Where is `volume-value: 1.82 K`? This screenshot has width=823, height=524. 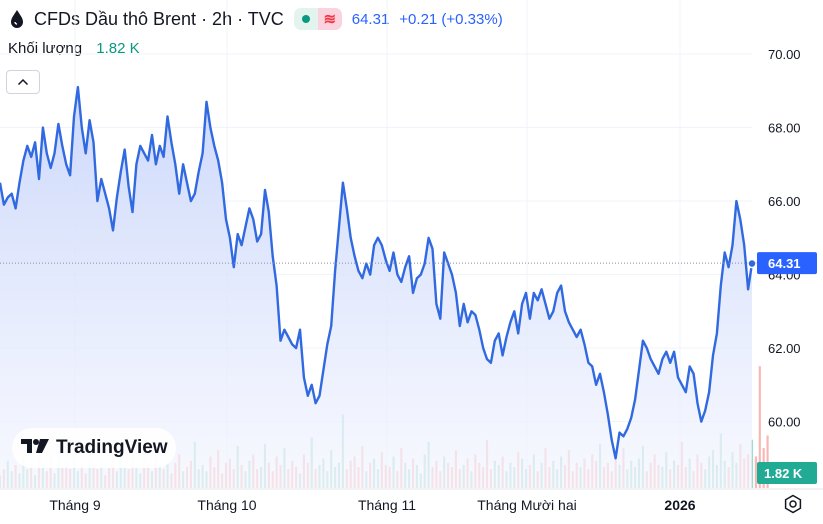
volume-value: 1.82 K is located at coordinates (118, 48).